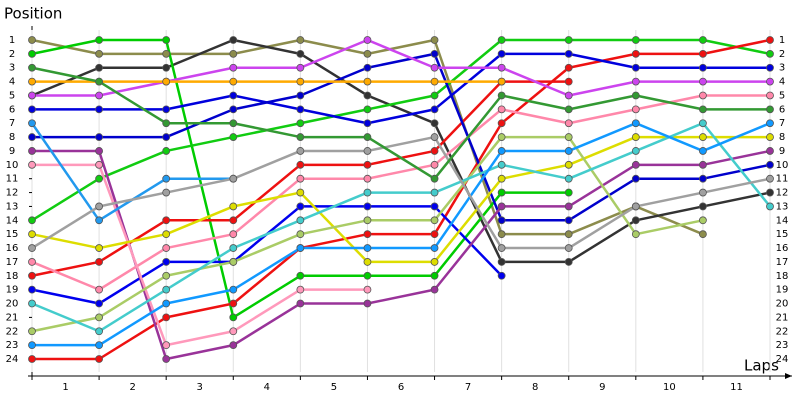  What do you see at coordinates (12, 304) in the screenshot?
I see `y-tick-label: 20` at bounding box center [12, 304].